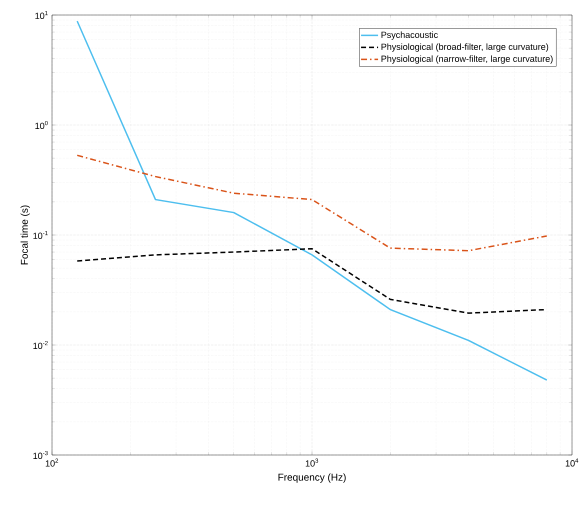 This screenshot has width=586, height=510. What do you see at coordinates (40, 345) in the screenshot?
I see `y-tick-label: 10$^{-2}$` at bounding box center [40, 345].